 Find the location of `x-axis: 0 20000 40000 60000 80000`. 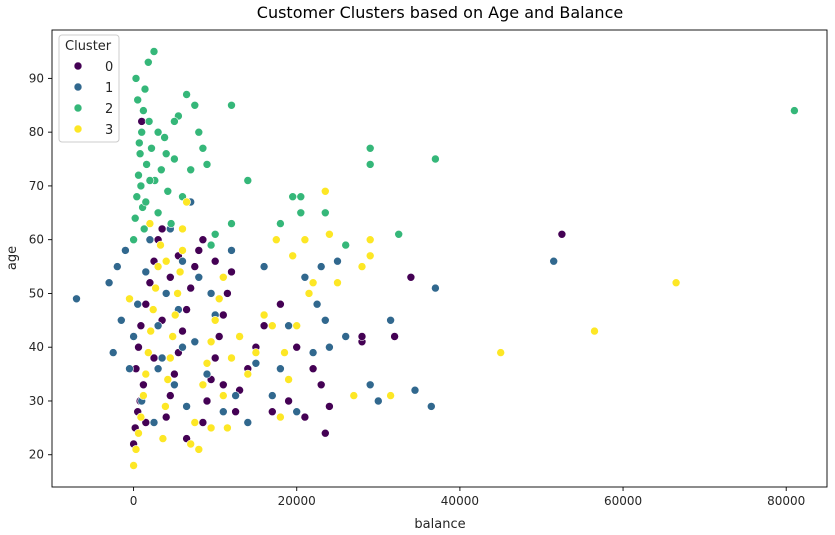

x-axis: 0 20000 40000 60000 80000 is located at coordinates (467, 497).